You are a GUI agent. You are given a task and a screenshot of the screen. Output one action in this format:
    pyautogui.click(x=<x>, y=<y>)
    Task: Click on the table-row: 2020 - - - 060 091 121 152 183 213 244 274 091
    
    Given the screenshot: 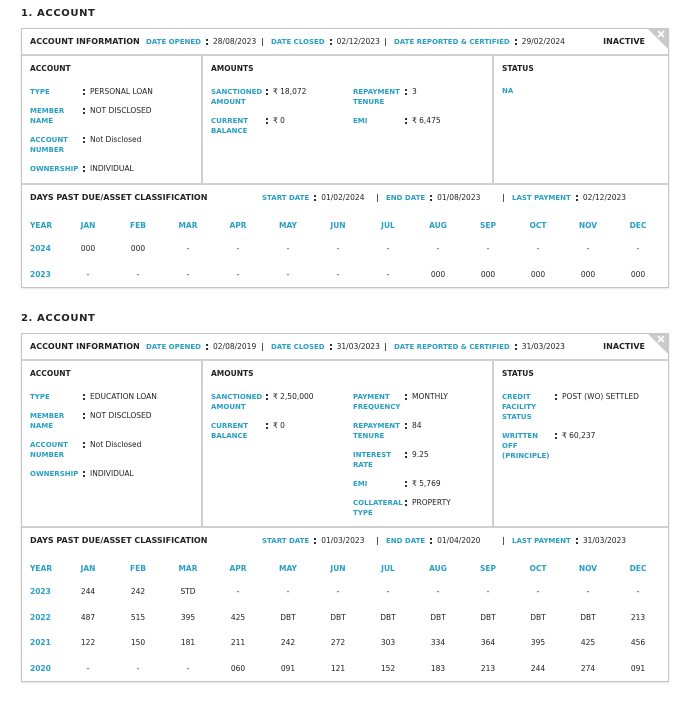 What is the action you would take?
    pyautogui.click(x=342, y=669)
    